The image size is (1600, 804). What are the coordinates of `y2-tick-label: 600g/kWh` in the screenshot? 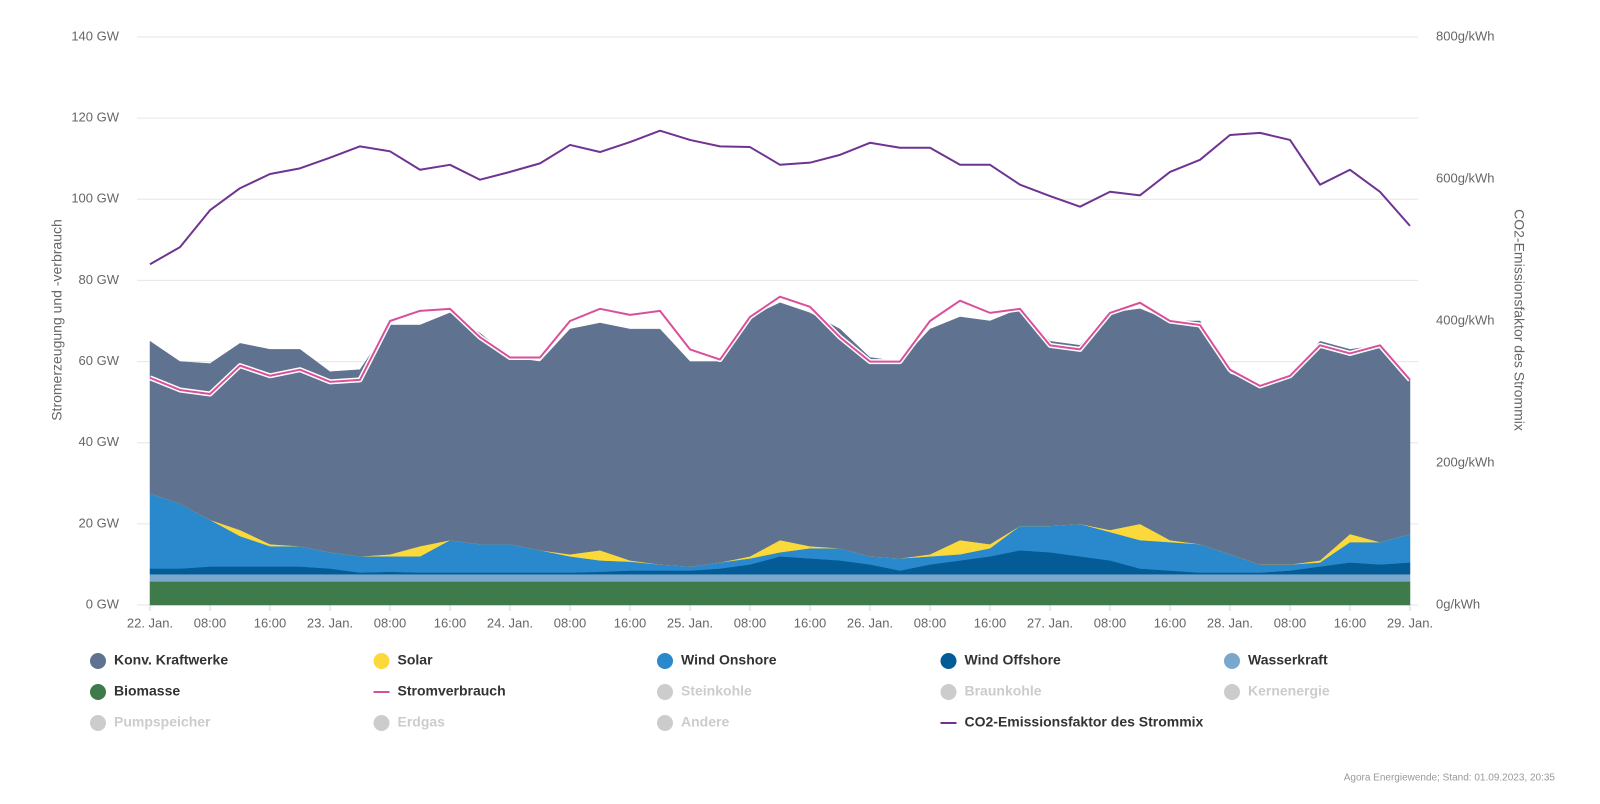 It's located at (1465, 177).